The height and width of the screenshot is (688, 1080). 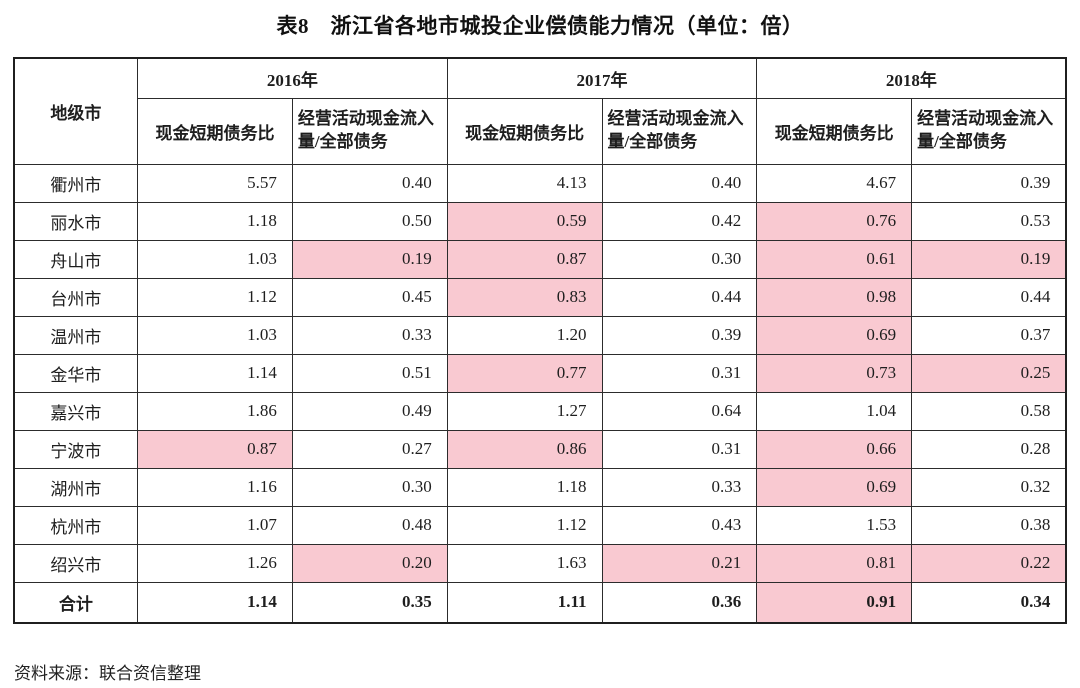 I want to click on table-row: 丽水市 1.18 0.50 0.59 0.42 0.76 0.53, so click(x=540, y=221).